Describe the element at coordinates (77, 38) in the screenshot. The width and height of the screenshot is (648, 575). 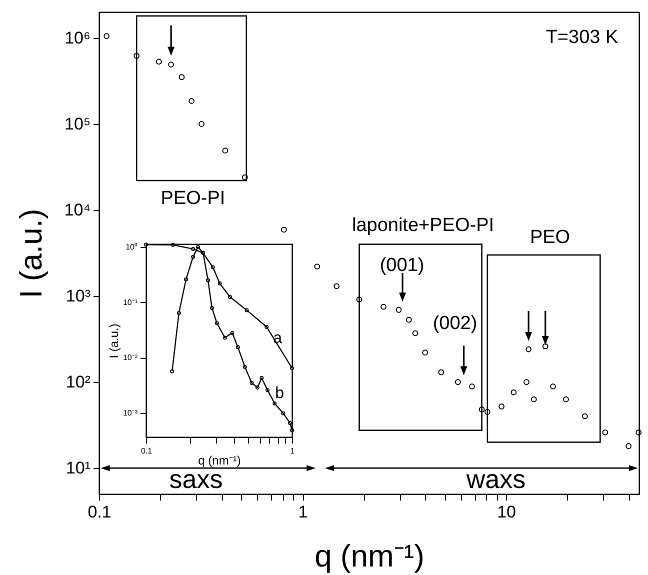
I see `y-tick-label: 10⁶` at that location.